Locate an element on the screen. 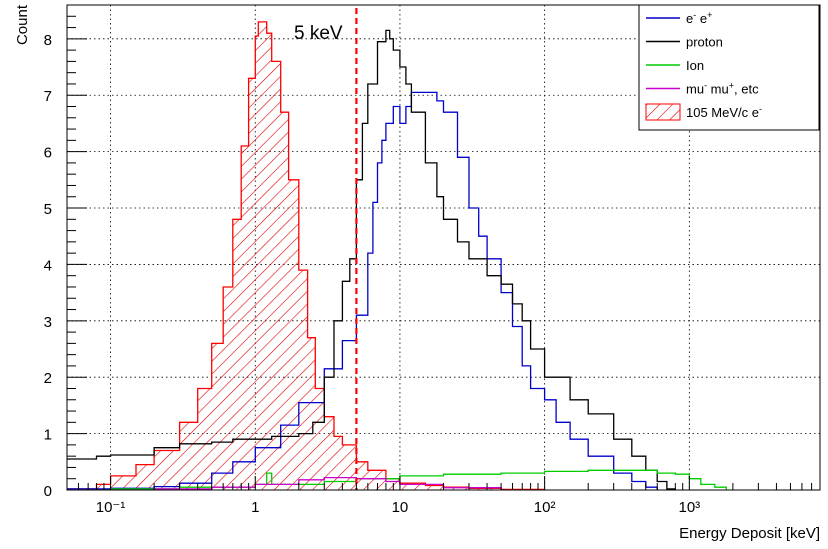 The image size is (828, 549). y-tick-label: 4 is located at coordinates (48, 265).